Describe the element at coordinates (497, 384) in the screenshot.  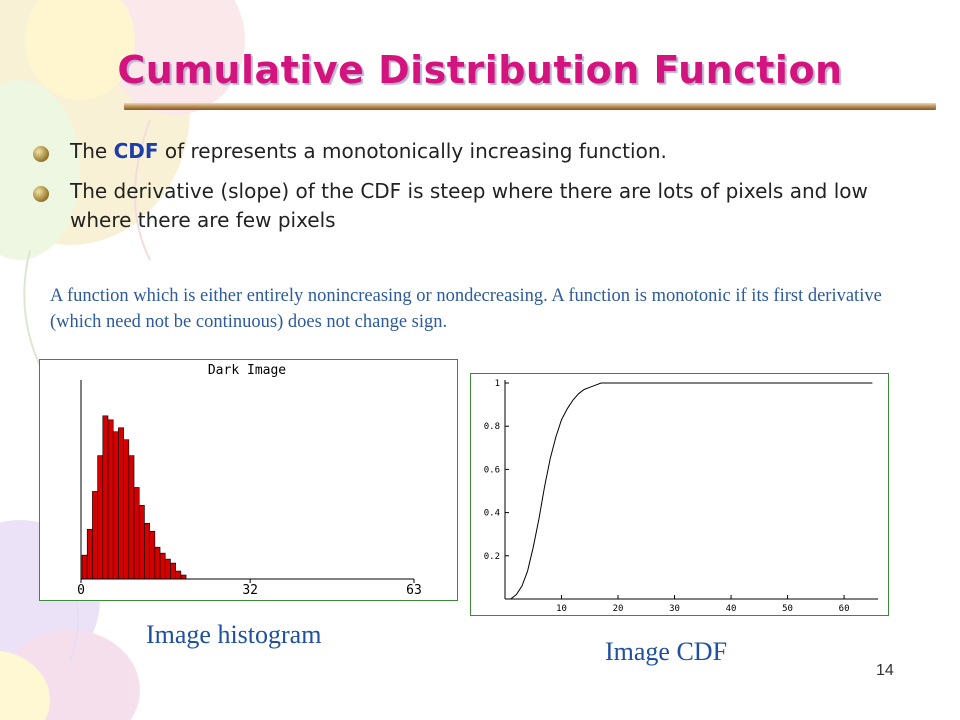
I see `cdf-y-tick-label: 1` at that location.